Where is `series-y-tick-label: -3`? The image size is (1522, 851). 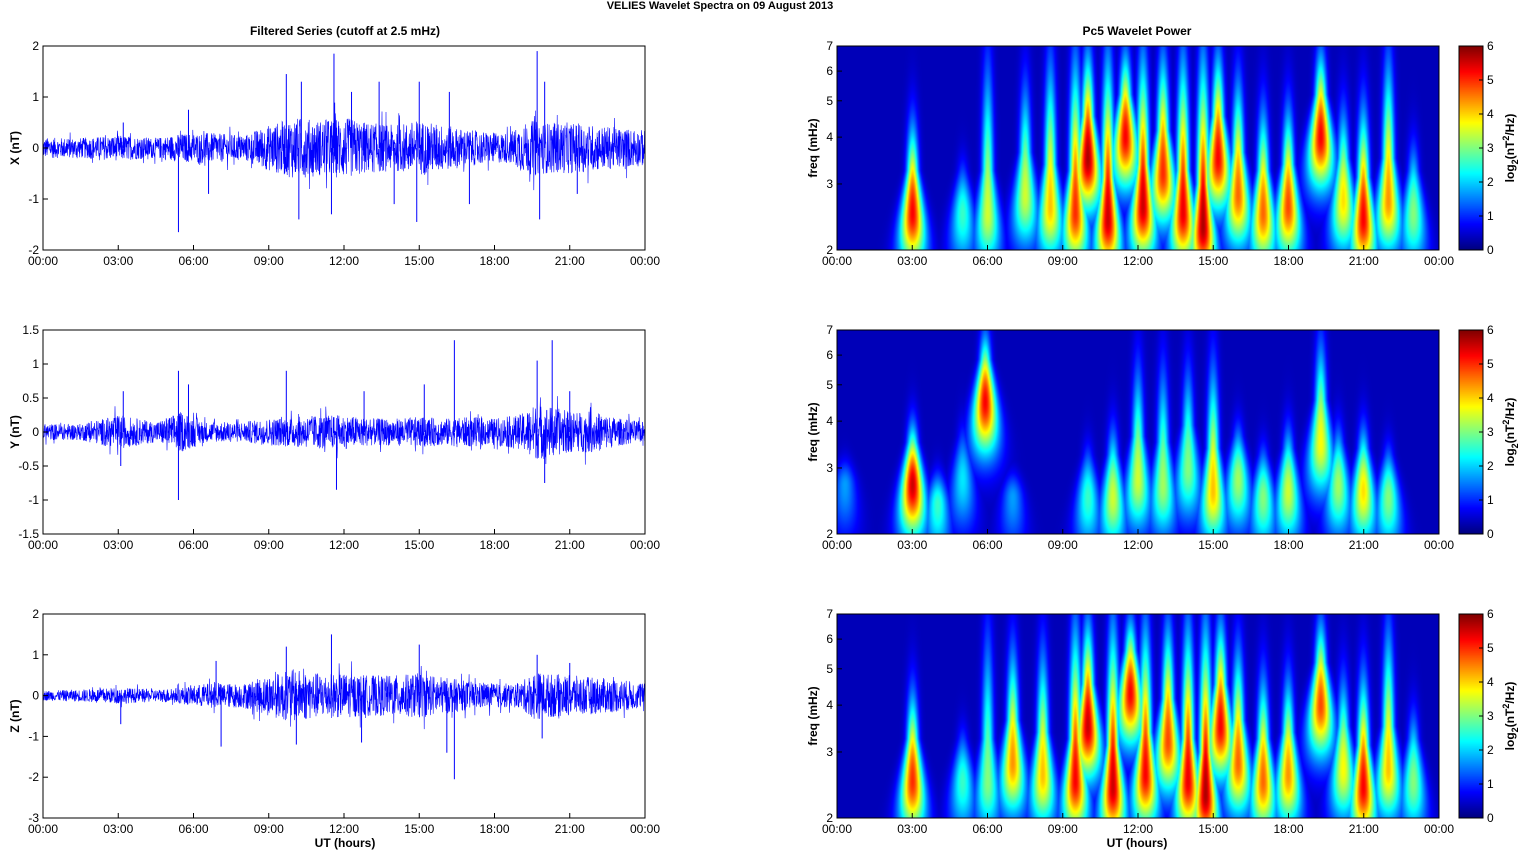
series-y-tick-label: -3 is located at coordinates (33, 818).